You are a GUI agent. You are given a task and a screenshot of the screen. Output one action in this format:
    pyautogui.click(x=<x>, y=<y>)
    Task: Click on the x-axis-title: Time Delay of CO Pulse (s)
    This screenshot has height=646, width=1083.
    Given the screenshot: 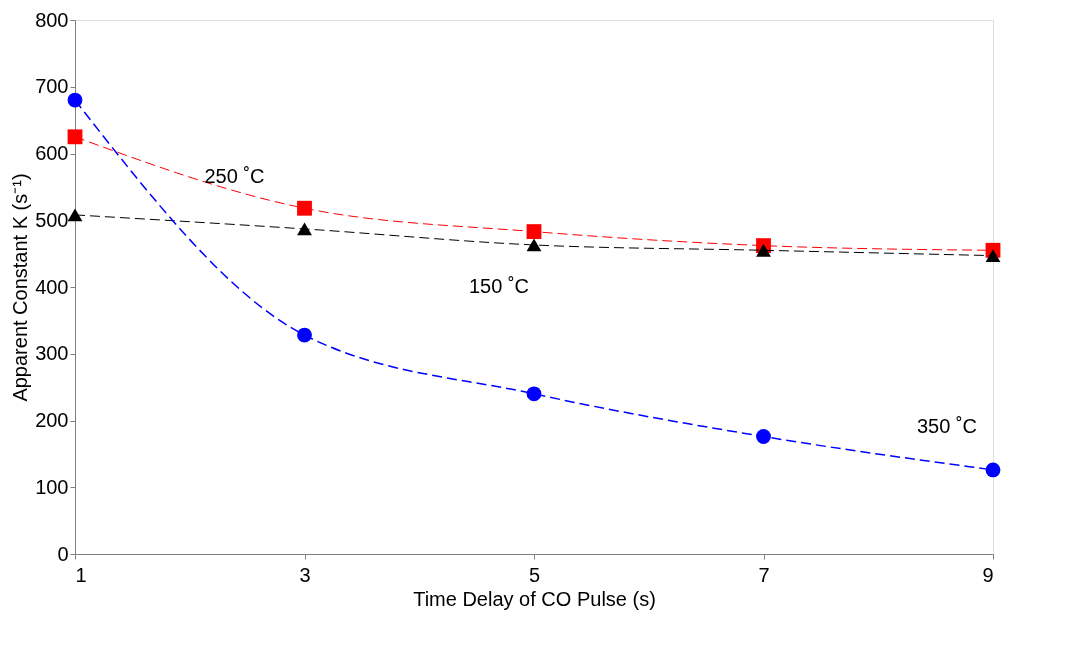 What is the action you would take?
    pyautogui.click(x=534, y=598)
    